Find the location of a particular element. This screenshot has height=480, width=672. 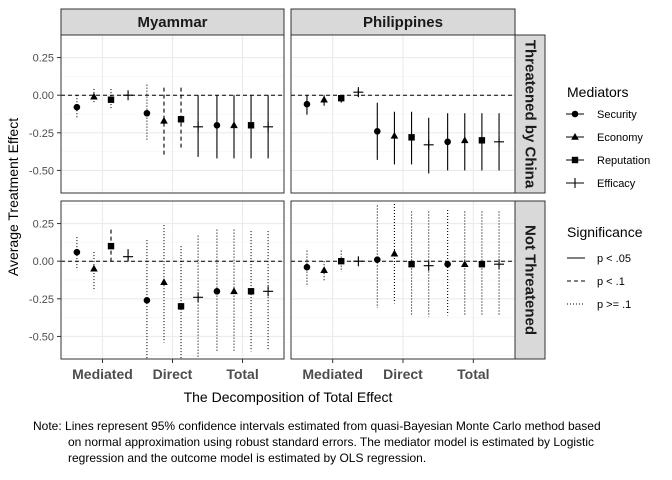

column-strip-label: Philippines is located at coordinates (403, 22).